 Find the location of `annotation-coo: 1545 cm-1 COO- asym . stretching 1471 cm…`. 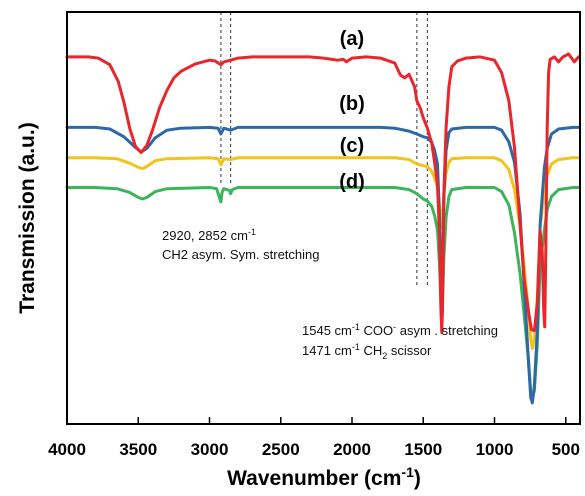

annotation-coo: 1545 cm-1 COO- asym . stretching 1471 cm… is located at coordinates (400, 341).